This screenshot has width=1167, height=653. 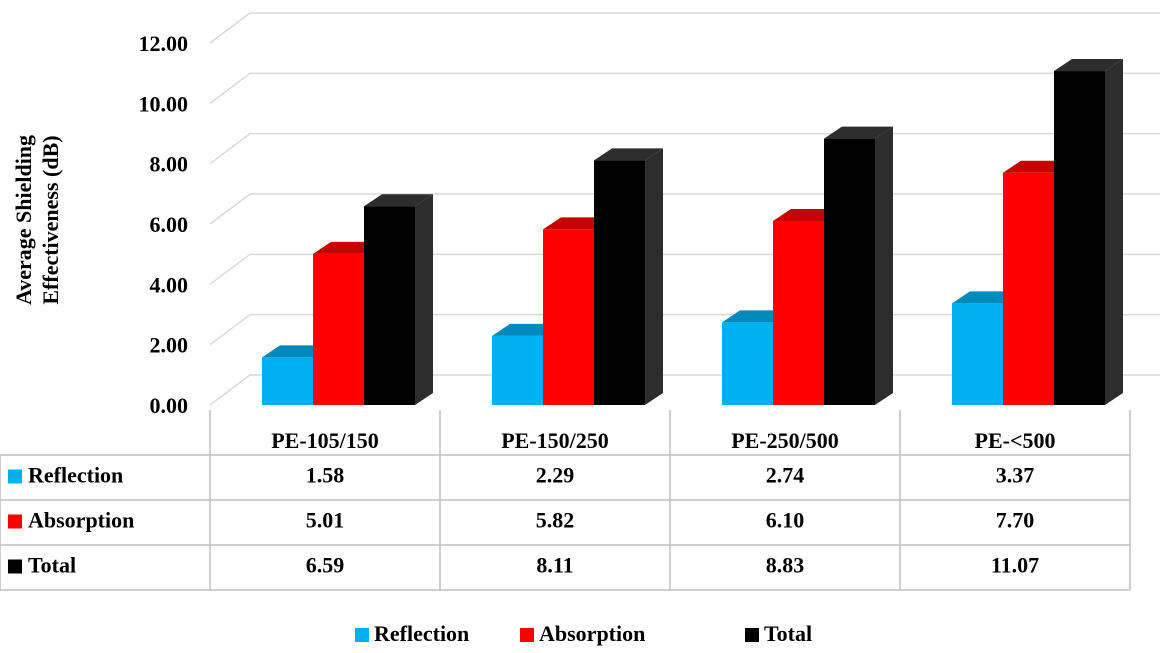 I want to click on table-cell: 7.70, so click(x=1015, y=520).